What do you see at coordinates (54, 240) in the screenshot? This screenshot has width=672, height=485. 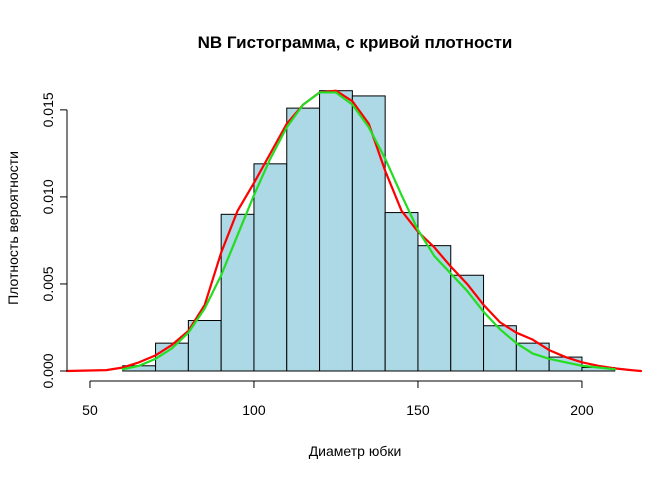 I see `y-axis: 0.000 0.005 0.010 0.015` at bounding box center [54, 240].